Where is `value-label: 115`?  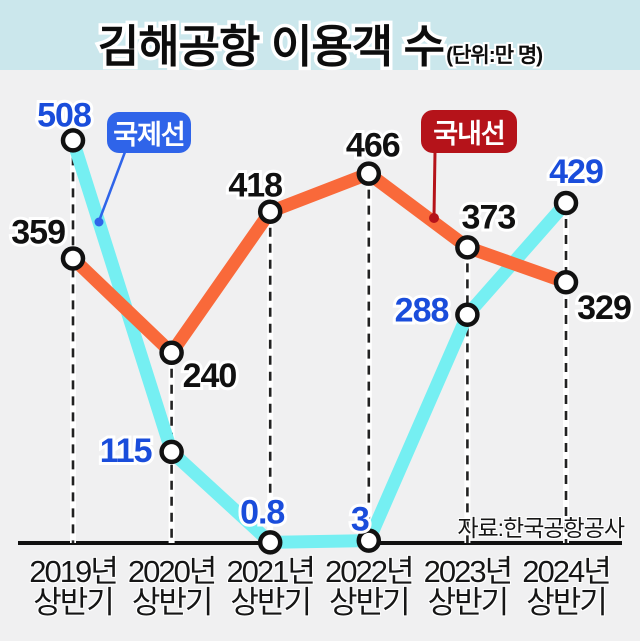 value-label: 115 is located at coordinates (126, 451).